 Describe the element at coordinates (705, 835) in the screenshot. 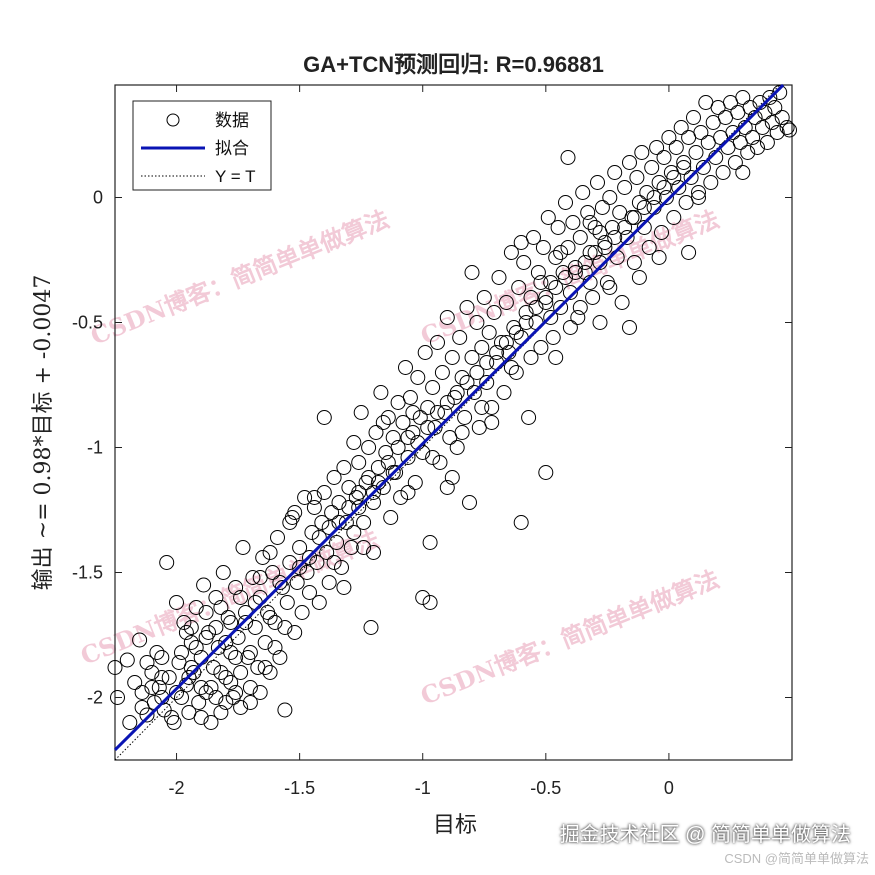

I see `footer-watermark: 掘金技术社区 @ 简简单单做算法` at that location.